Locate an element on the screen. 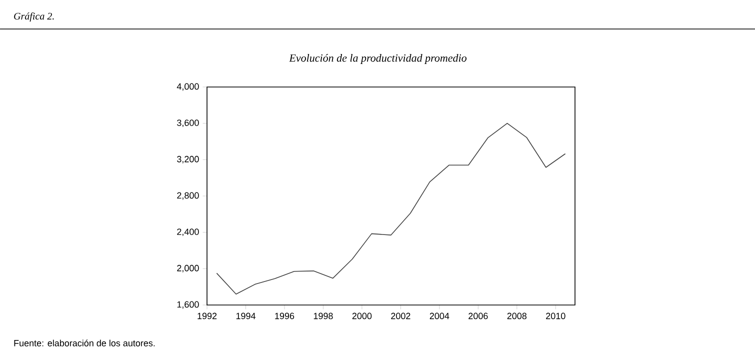  source-note: Fuente: elaboración de los autores. is located at coordinates (84, 343).